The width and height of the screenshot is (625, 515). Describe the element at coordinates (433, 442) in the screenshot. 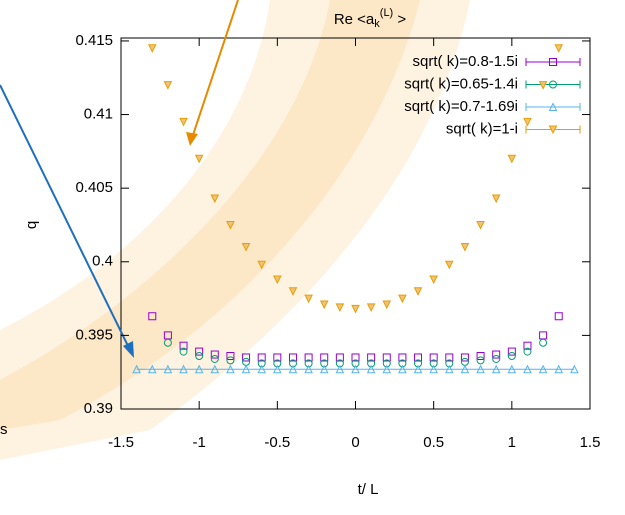

I see `x-tick-label: 0.5` at that location.